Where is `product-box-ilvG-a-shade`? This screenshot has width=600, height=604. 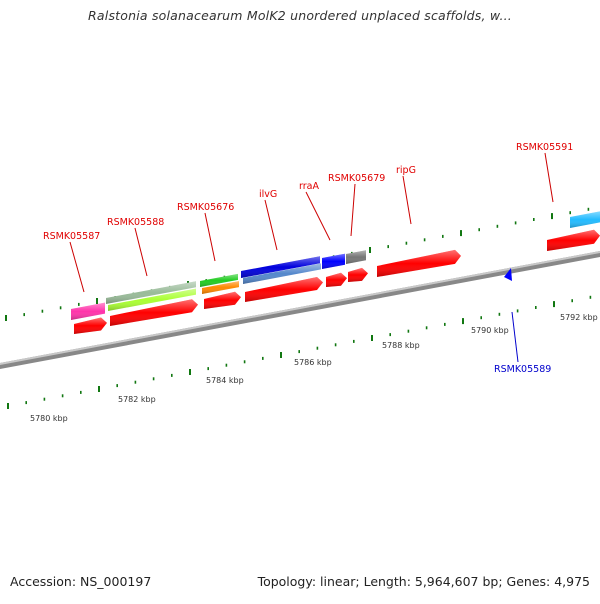
product-box-ilvG-a-shade is located at coordinates (282, 273).